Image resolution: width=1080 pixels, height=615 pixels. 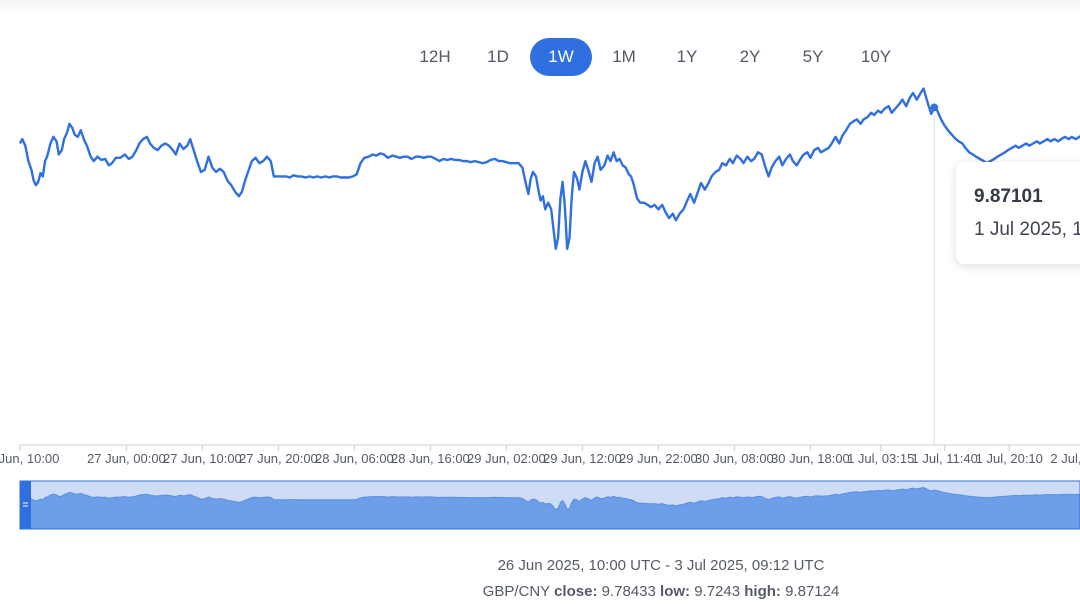 I want to click on low-label: low:, so click(x=675, y=591).